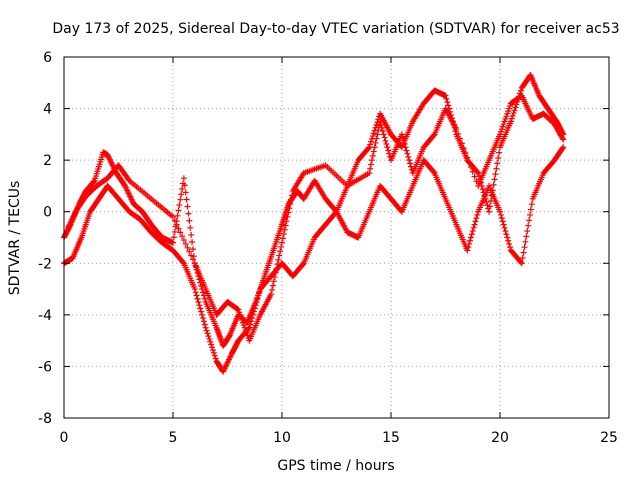 The height and width of the screenshot is (480, 640). I want to click on y-axis-label: SDTVAR / TECUs, so click(15, 238).